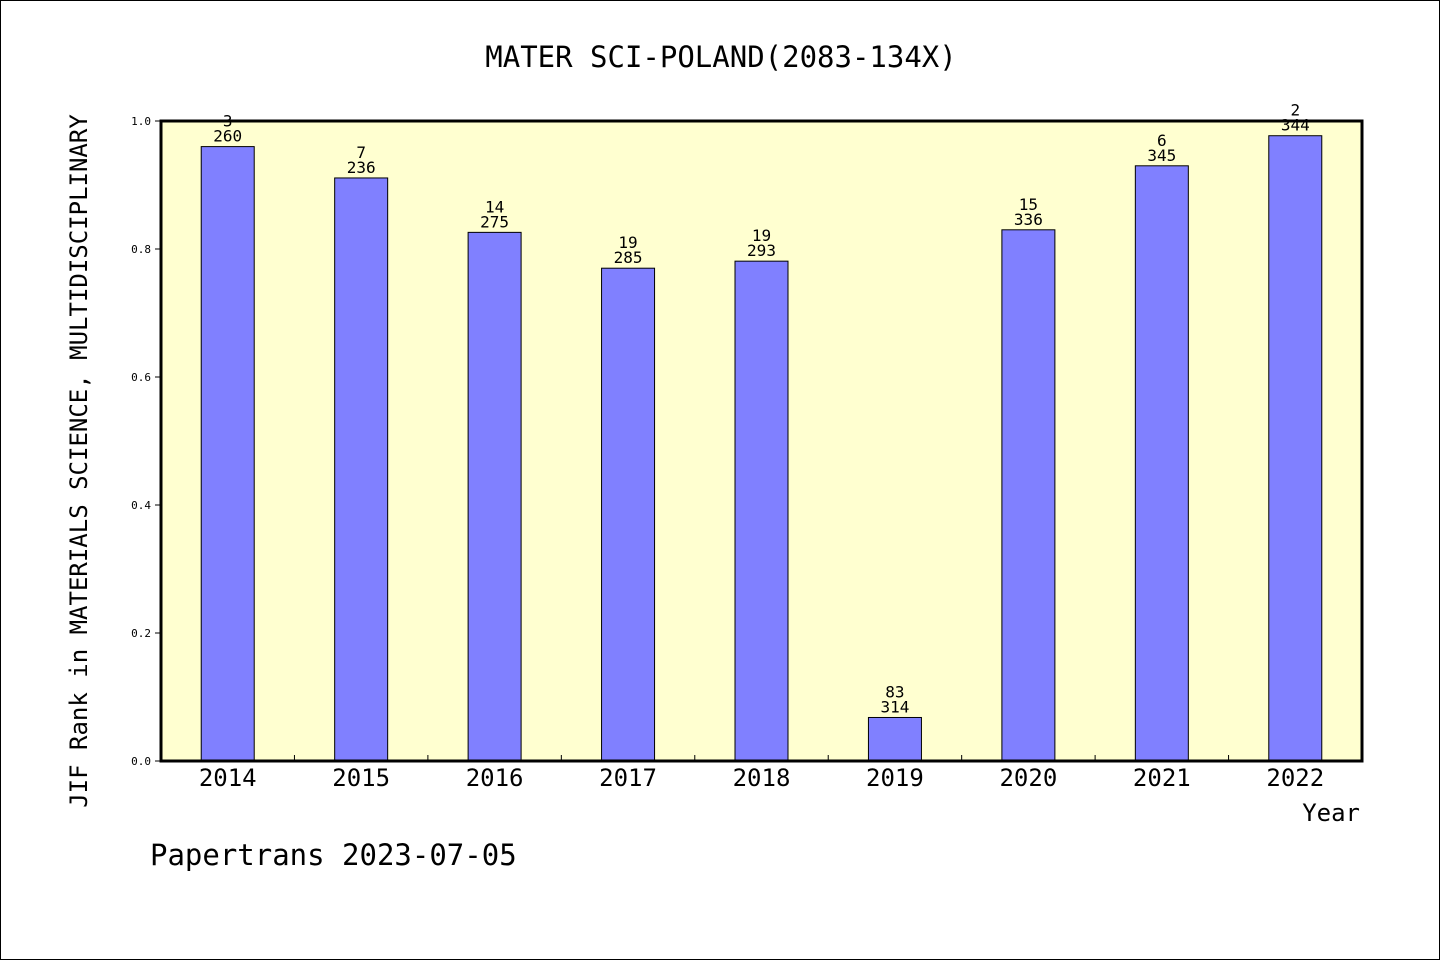  Describe the element at coordinates (494, 496) in the screenshot. I see `bar-2016` at that location.